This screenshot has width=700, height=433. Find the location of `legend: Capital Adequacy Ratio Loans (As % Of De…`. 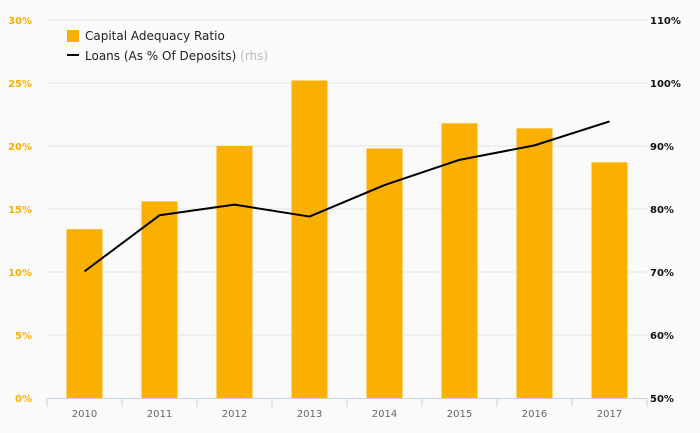

legend: Capital Adequacy Ratio Loans (As % Of De… is located at coordinates (167, 46).